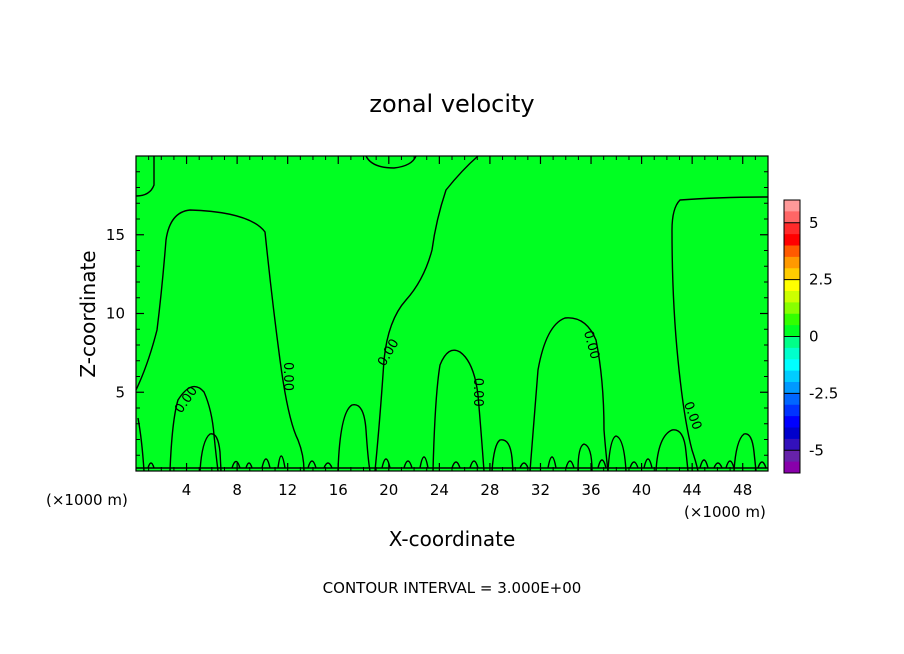 The width and height of the screenshot is (904, 654). Describe the element at coordinates (115, 235) in the screenshot. I see `y-tick-label: 15` at that location.